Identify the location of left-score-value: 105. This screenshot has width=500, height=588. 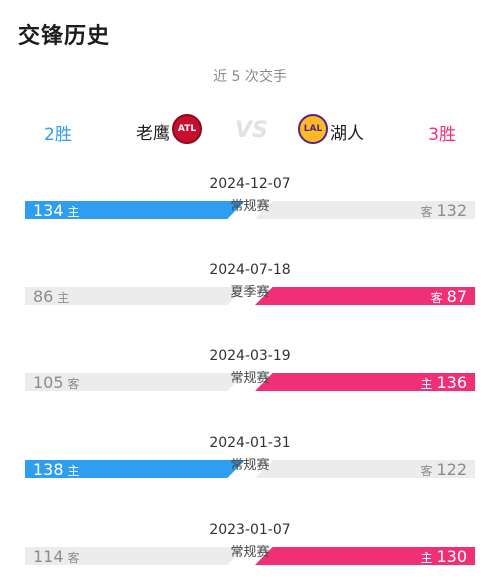
(48, 382).